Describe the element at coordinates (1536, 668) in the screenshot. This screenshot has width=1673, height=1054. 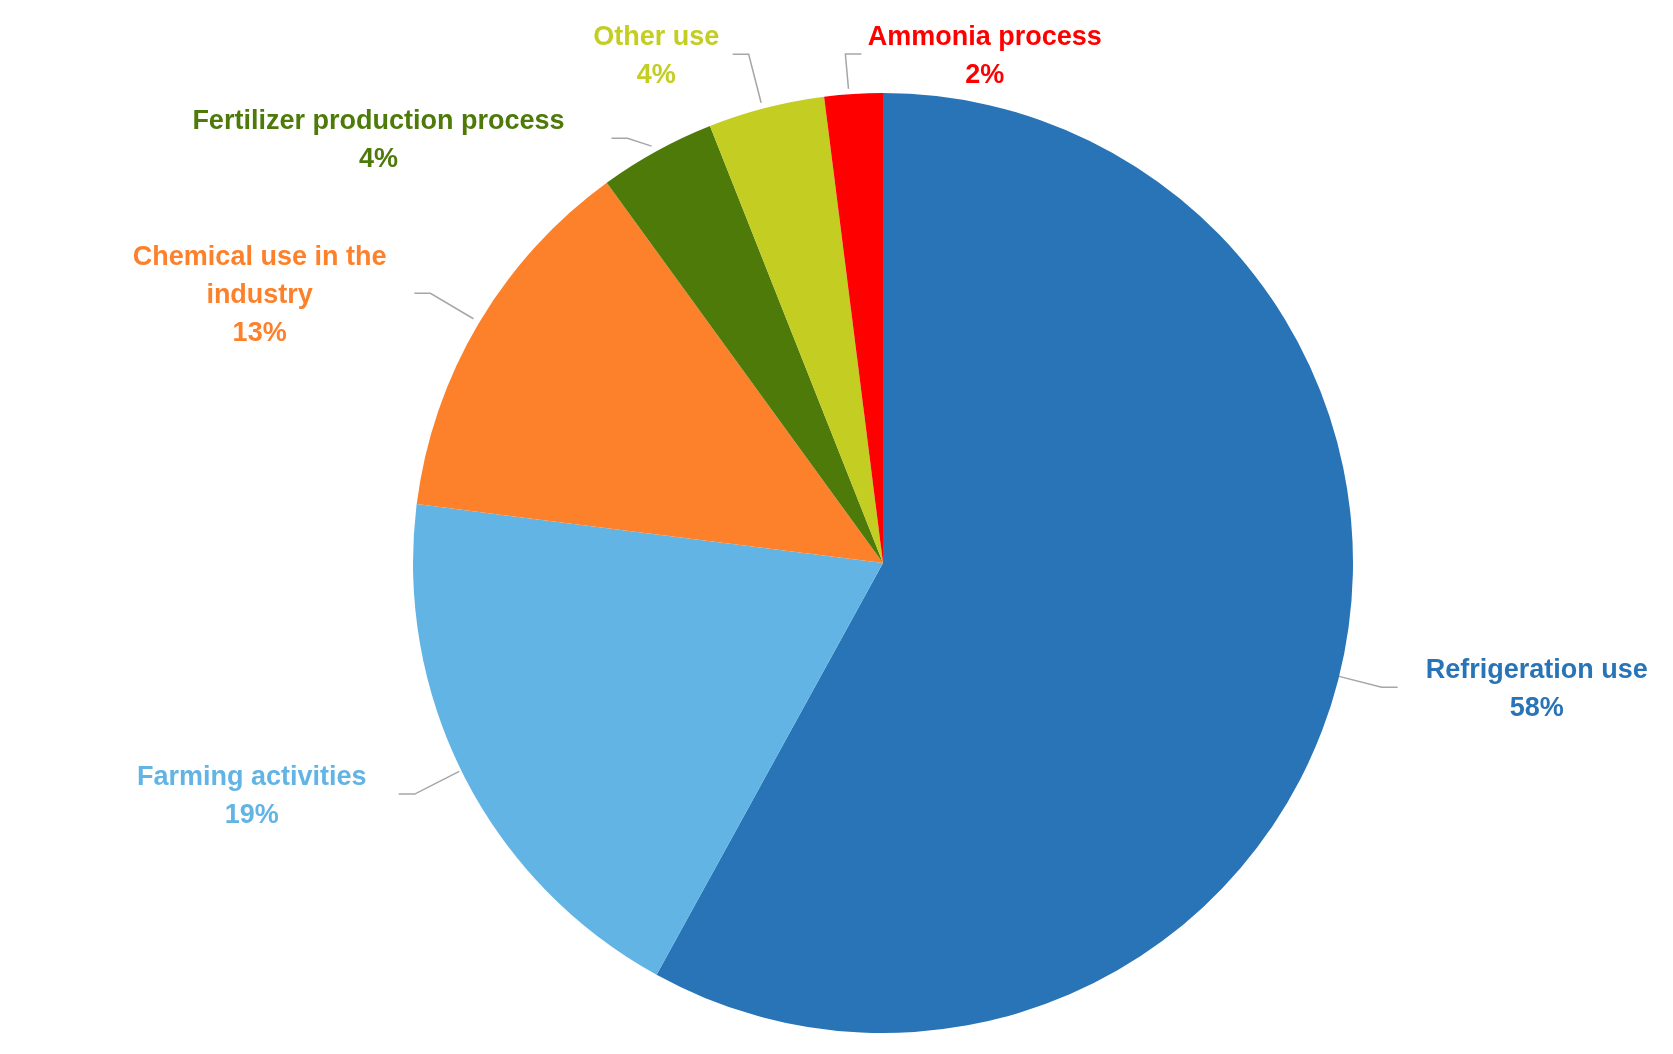
I see `slice-label: Refrigeration use` at that location.